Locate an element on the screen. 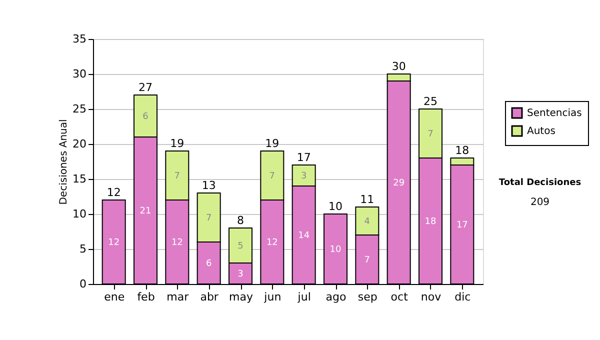  x-tick-label: dic is located at coordinates (462, 297).